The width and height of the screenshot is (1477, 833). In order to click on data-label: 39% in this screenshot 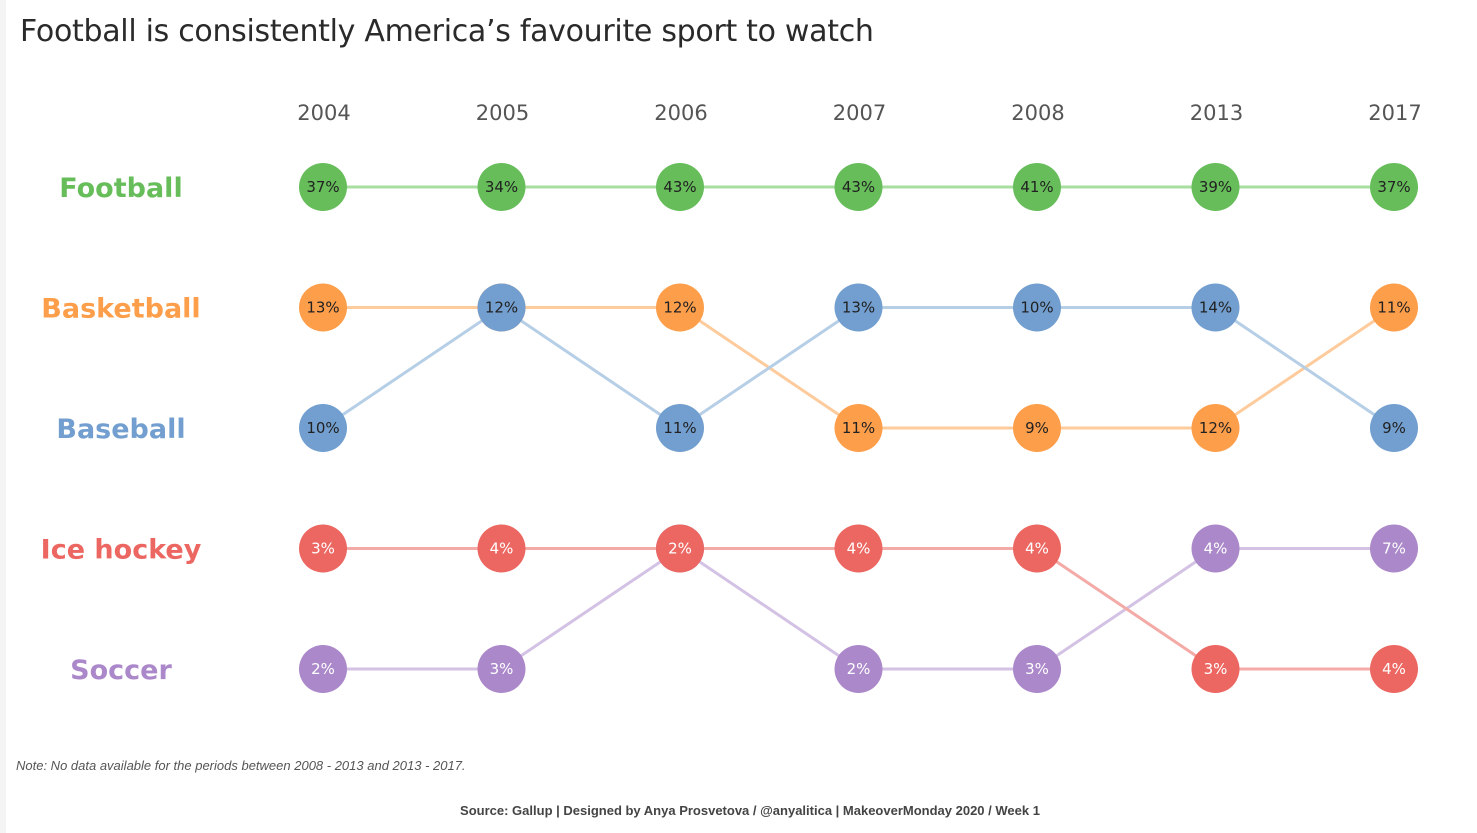, I will do `click(1215, 187)`.